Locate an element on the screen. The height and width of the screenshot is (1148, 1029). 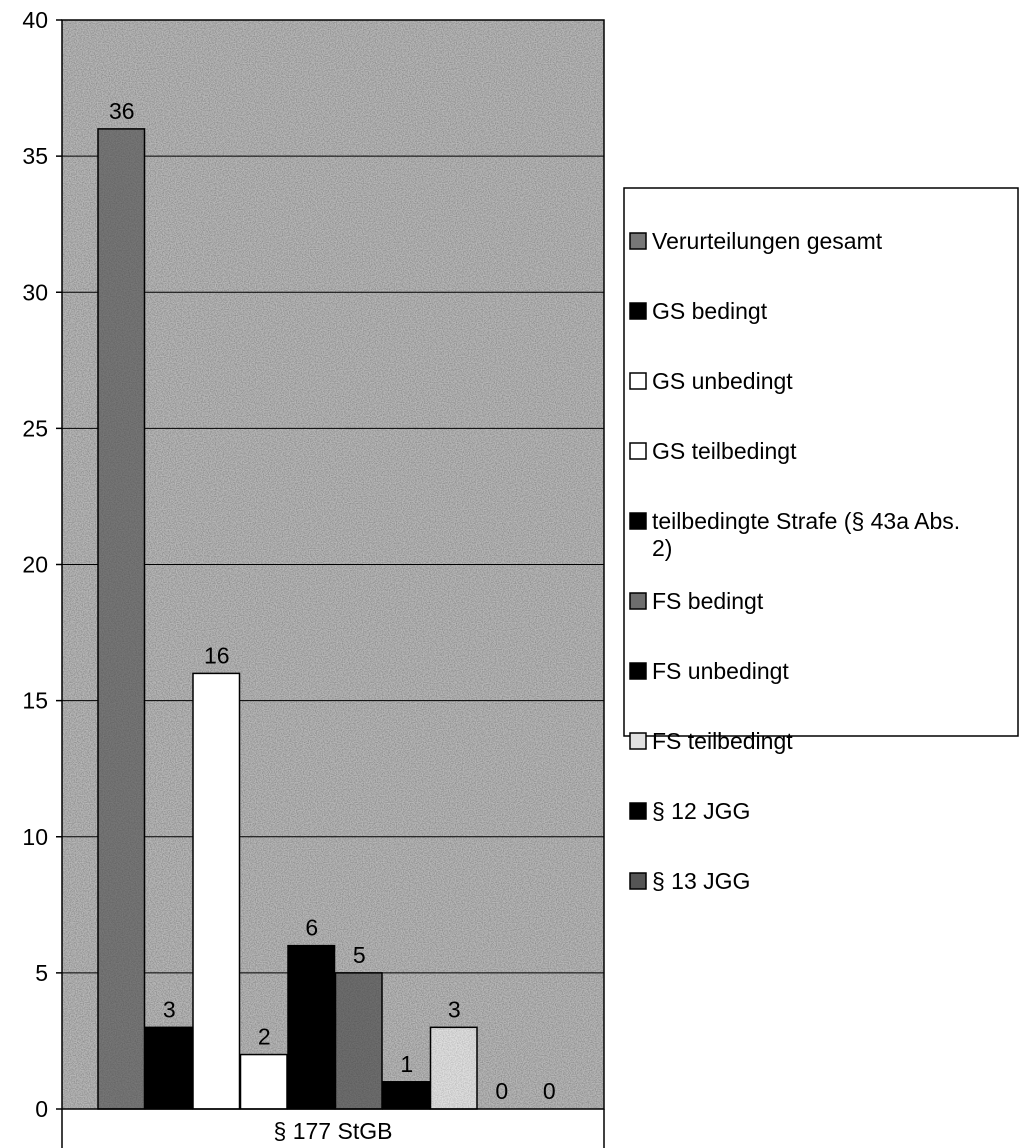
y-tick-label: 0 is located at coordinates (41, 1109).